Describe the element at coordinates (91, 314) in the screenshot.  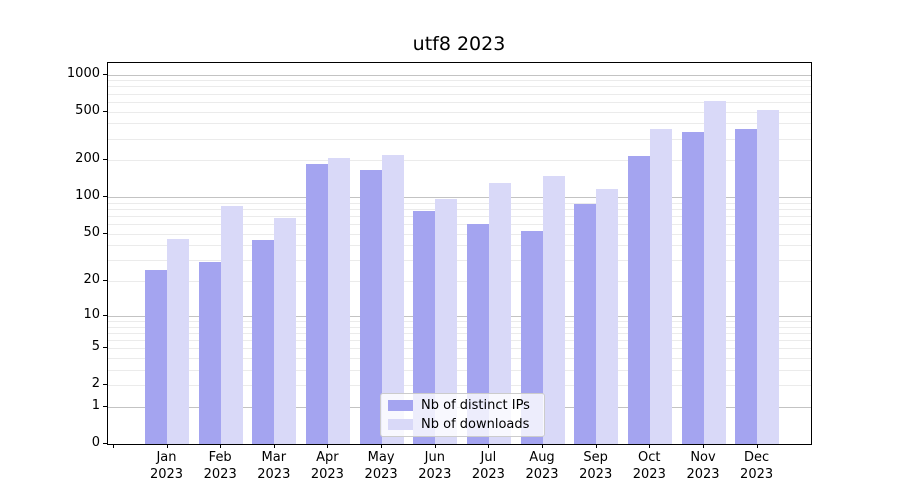
I see `y-tick-label: 10` at that location.